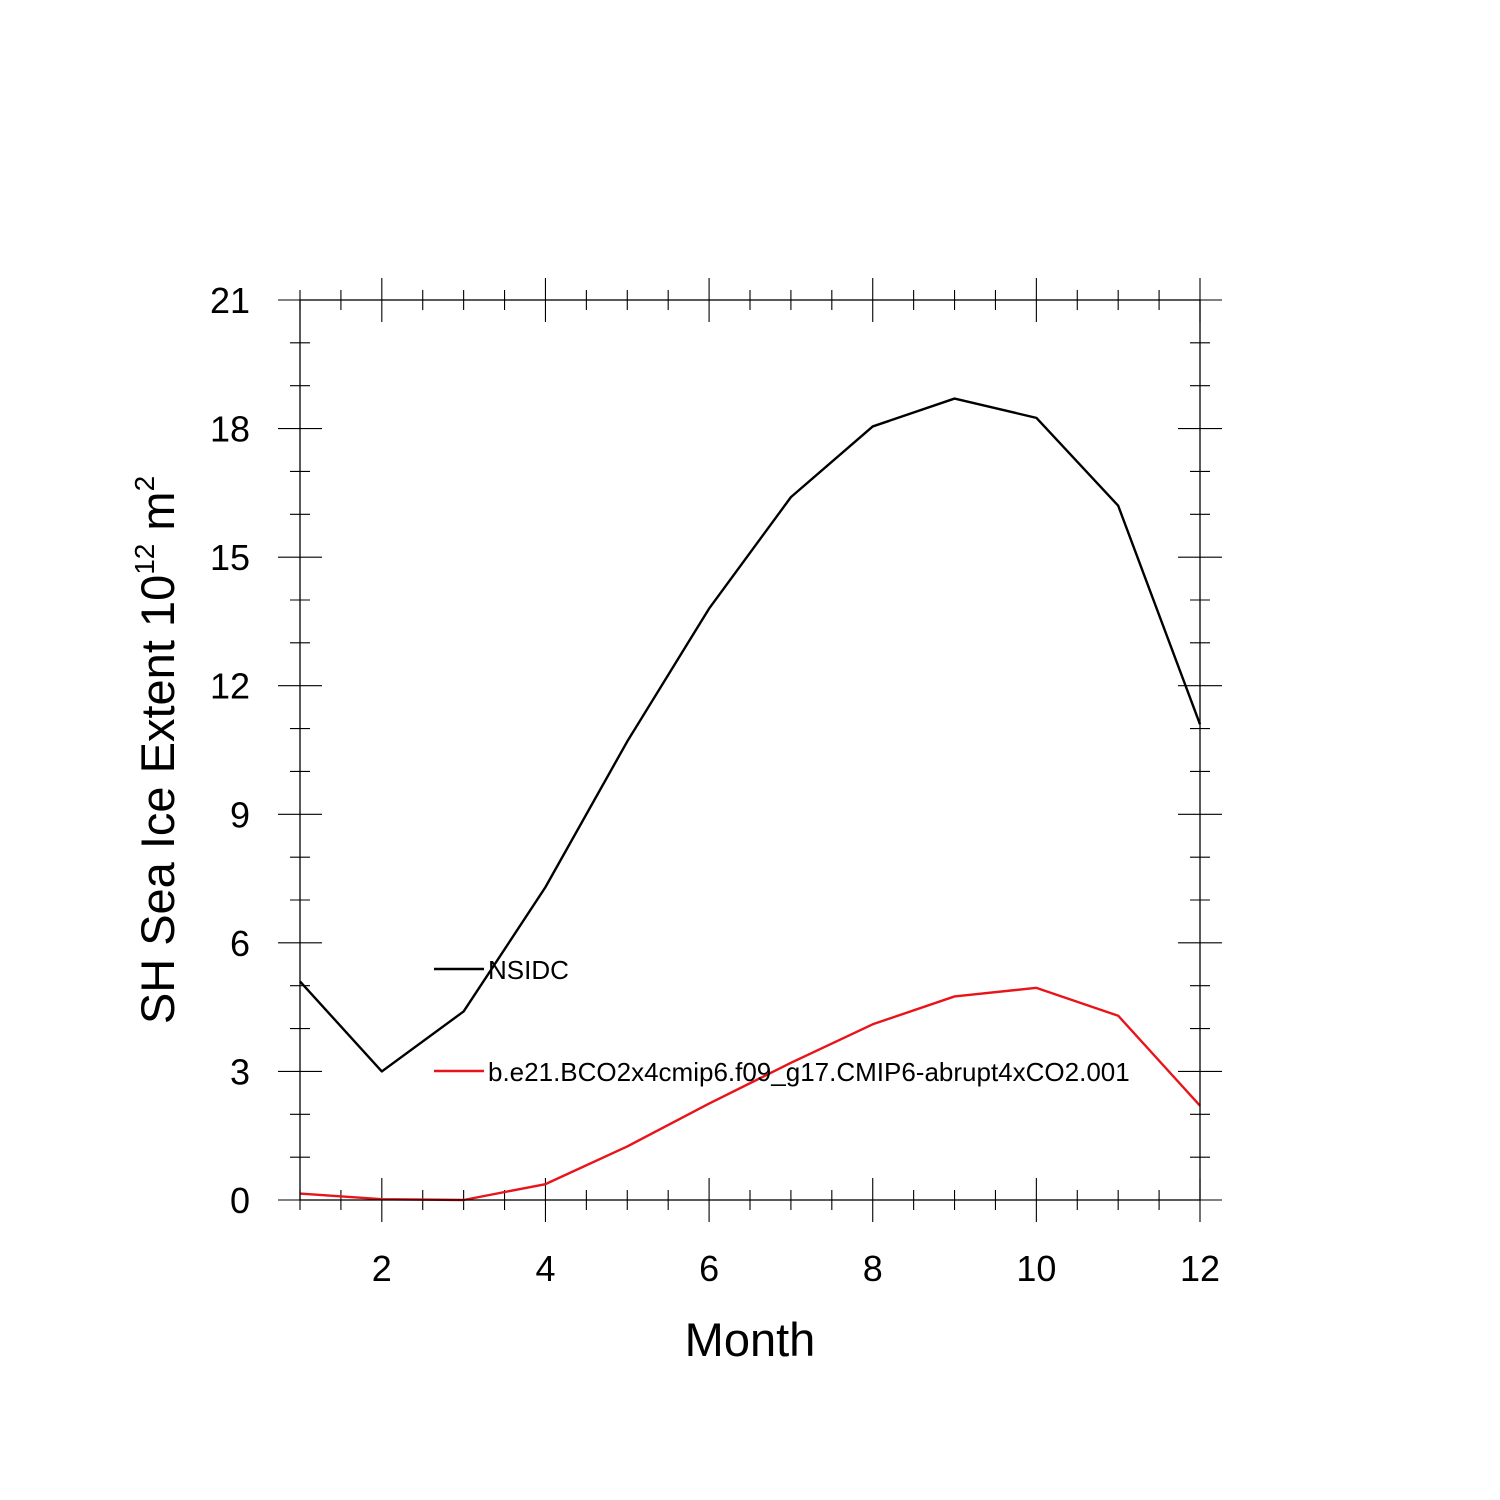 The image size is (1500, 1500). What do you see at coordinates (240, 1200) in the screenshot?
I see `y-tick-label: 0` at bounding box center [240, 1200].